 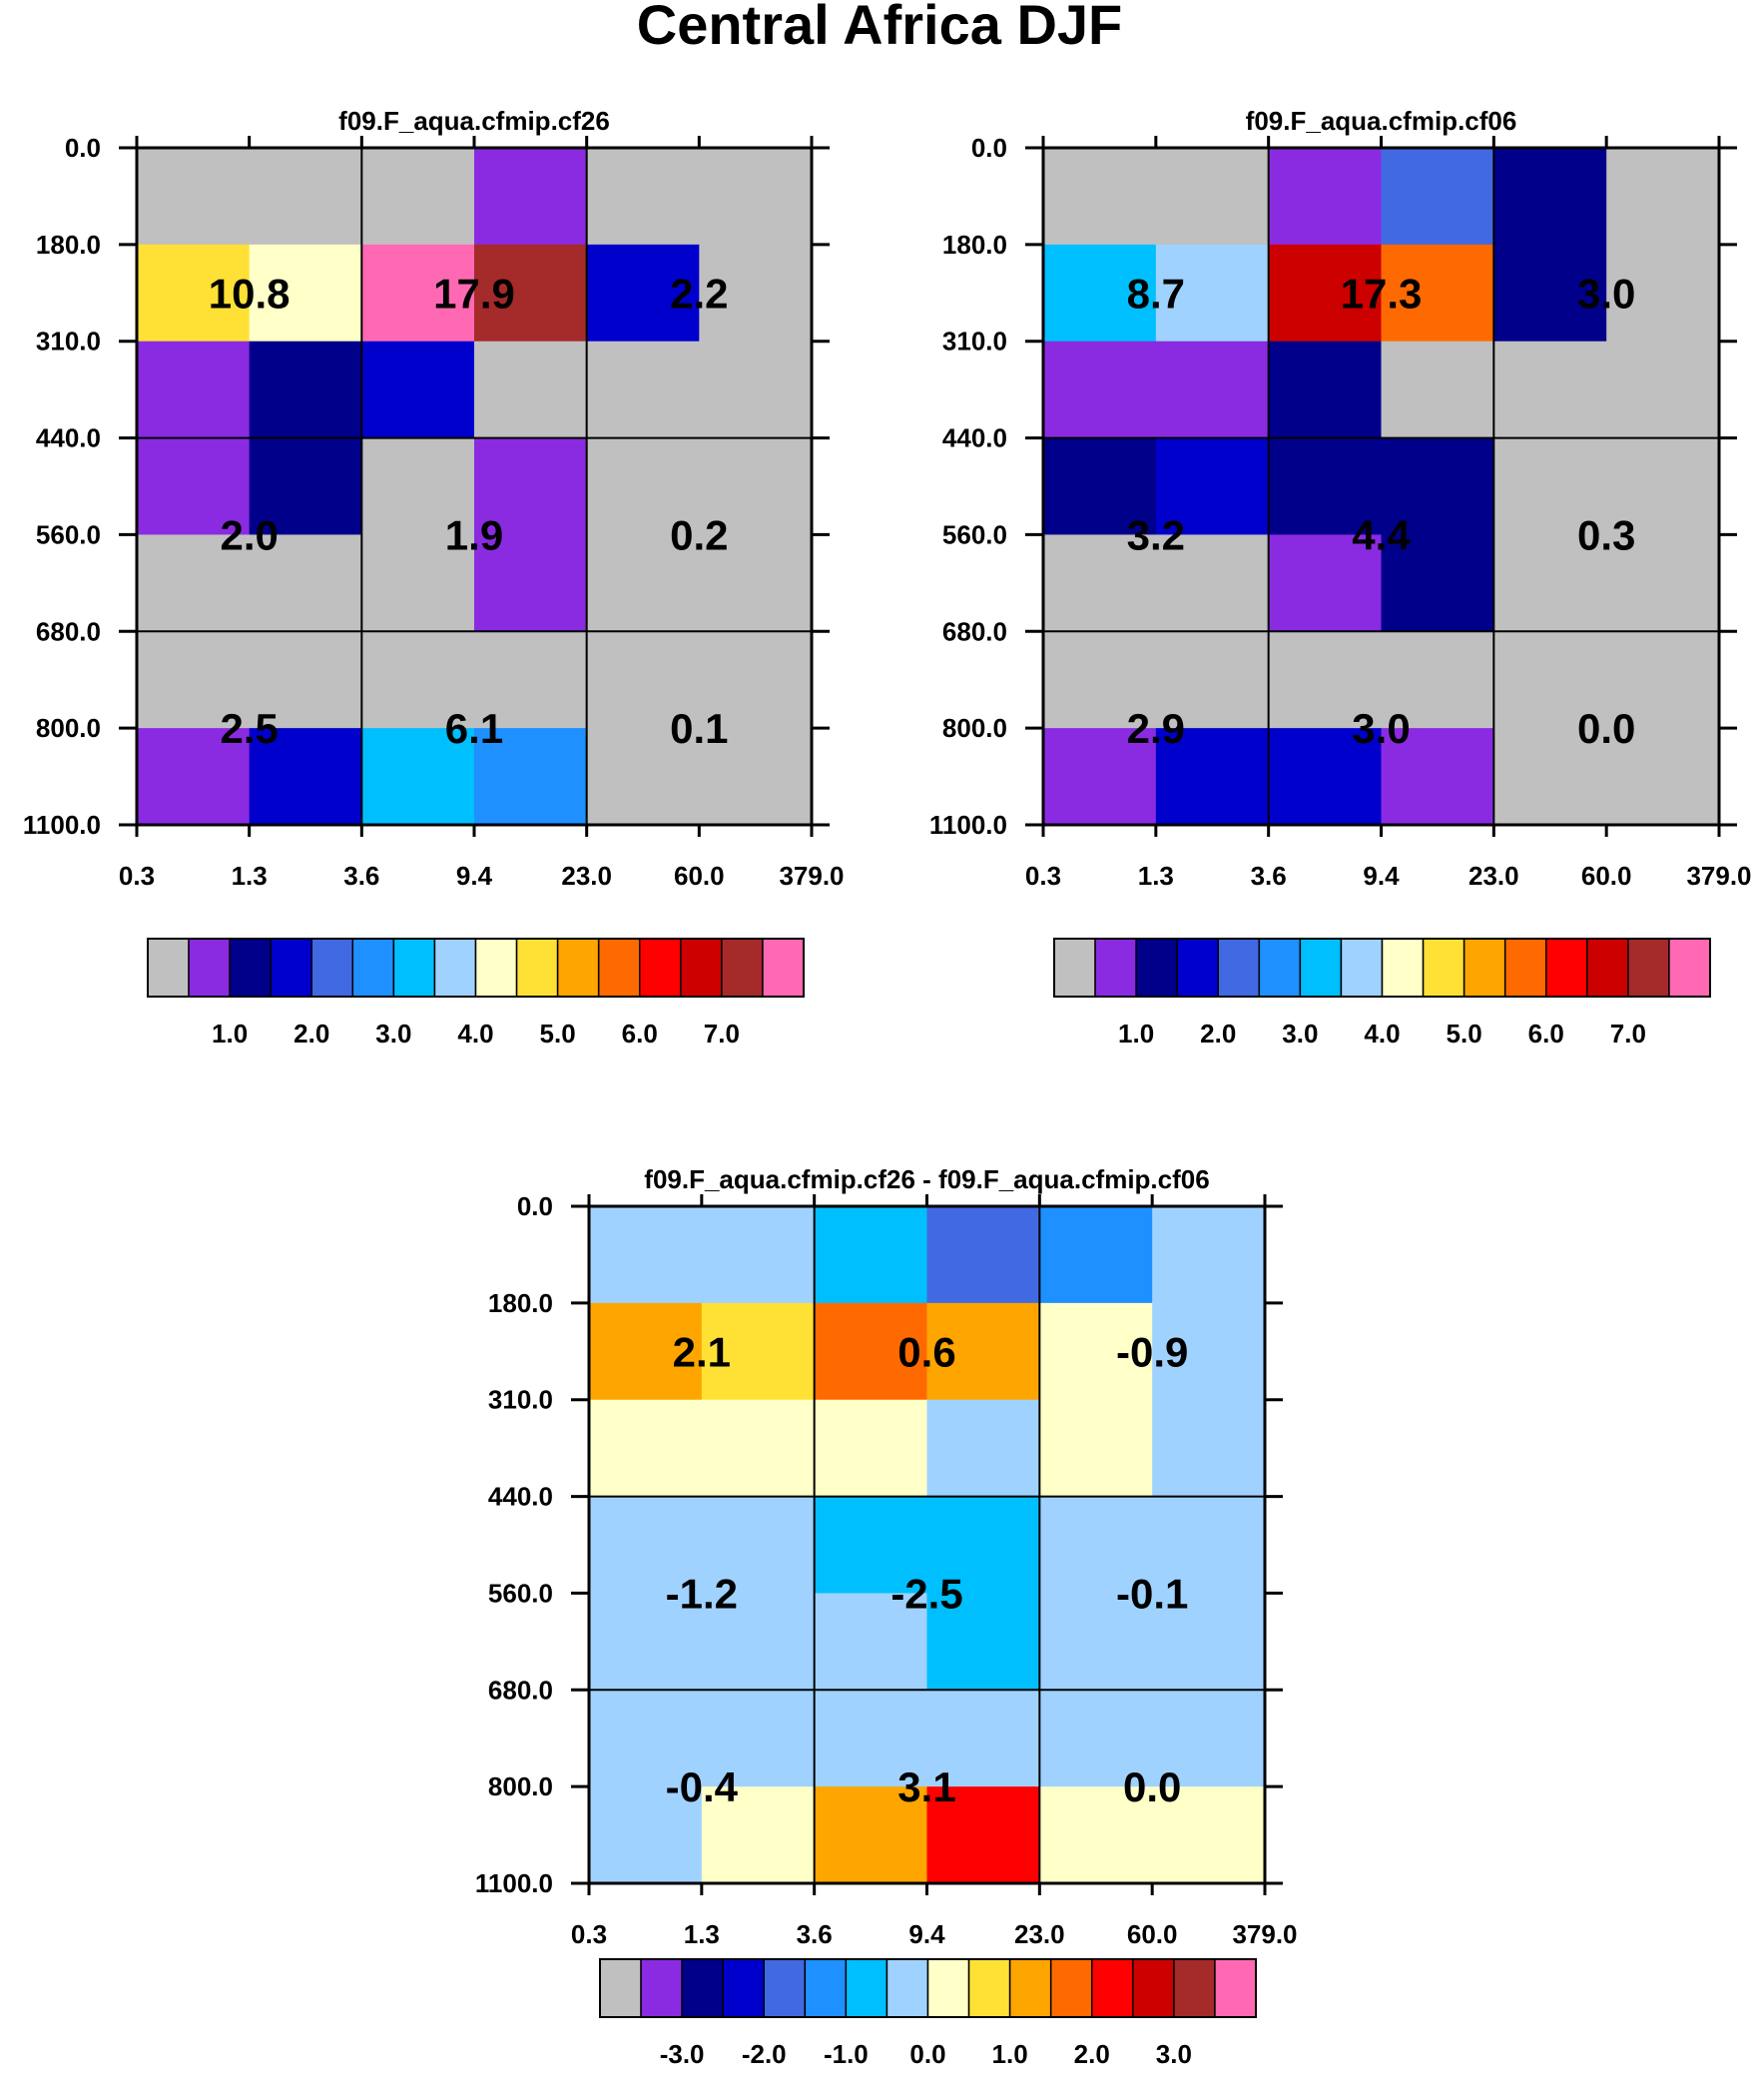 I want to click on box-value-label: 0.2, so click(x=699, y=534).